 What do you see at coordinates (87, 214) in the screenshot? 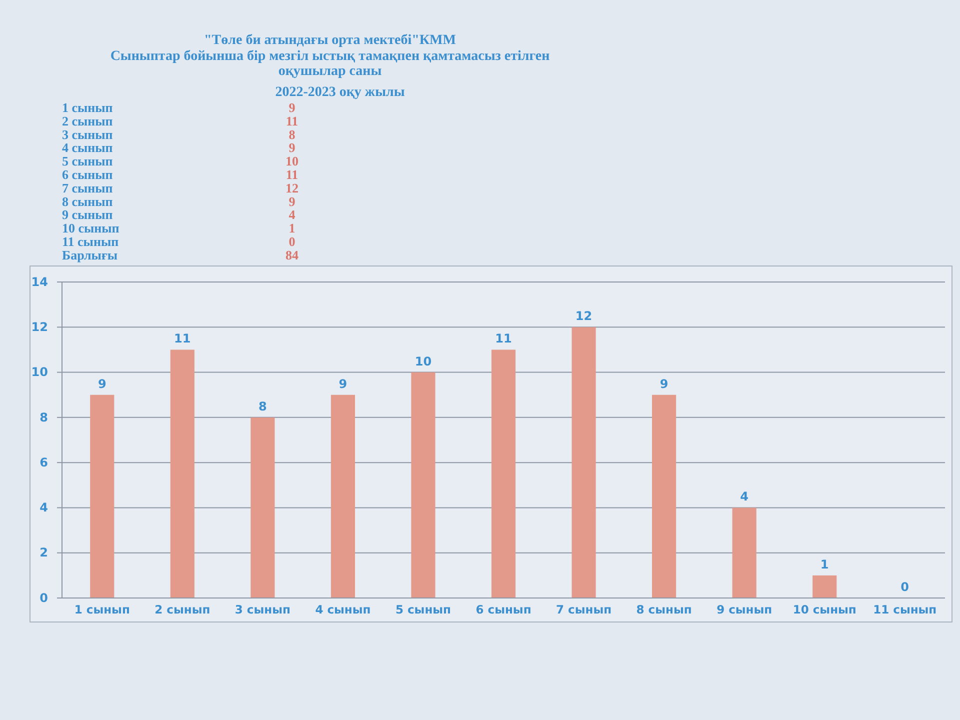
I see `category-label: 9 сынып` at bounding box center [87, 214].